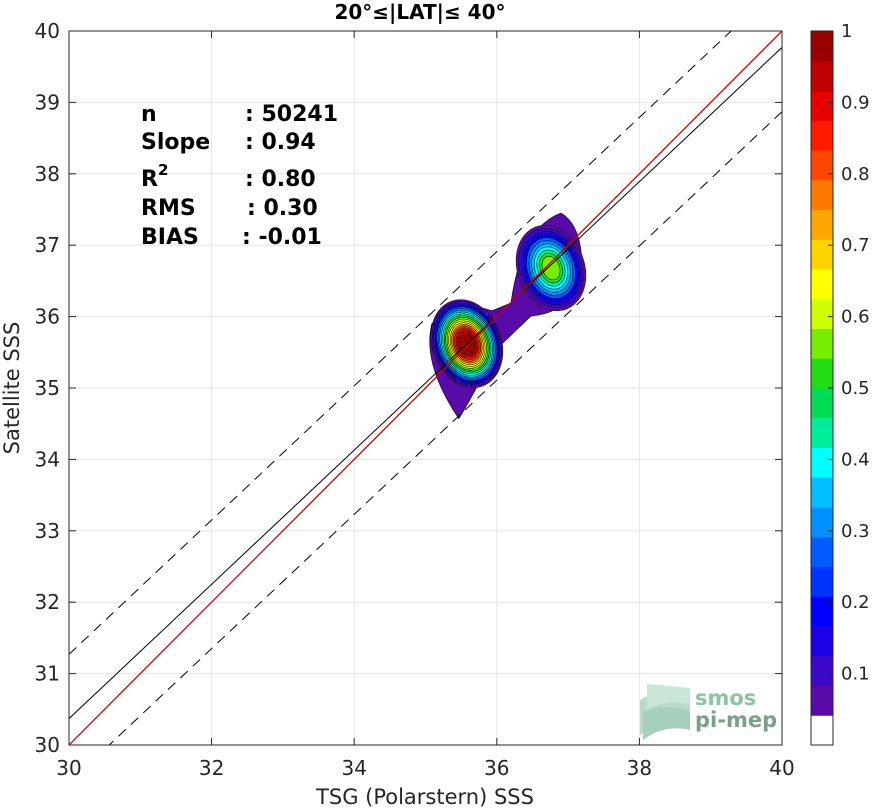  I want to click on y-tick-label: 40, so click(47, 31).